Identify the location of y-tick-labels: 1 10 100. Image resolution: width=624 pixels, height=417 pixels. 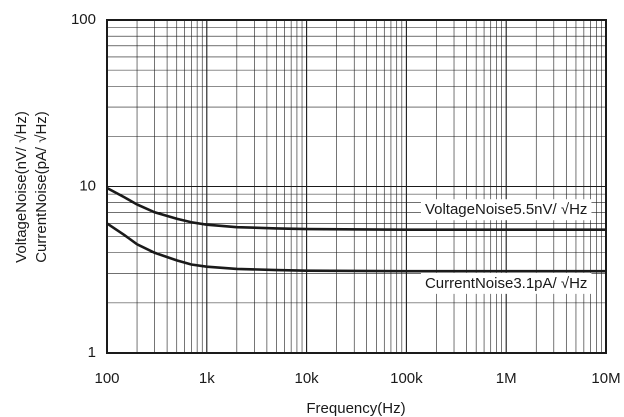
(83, 186).